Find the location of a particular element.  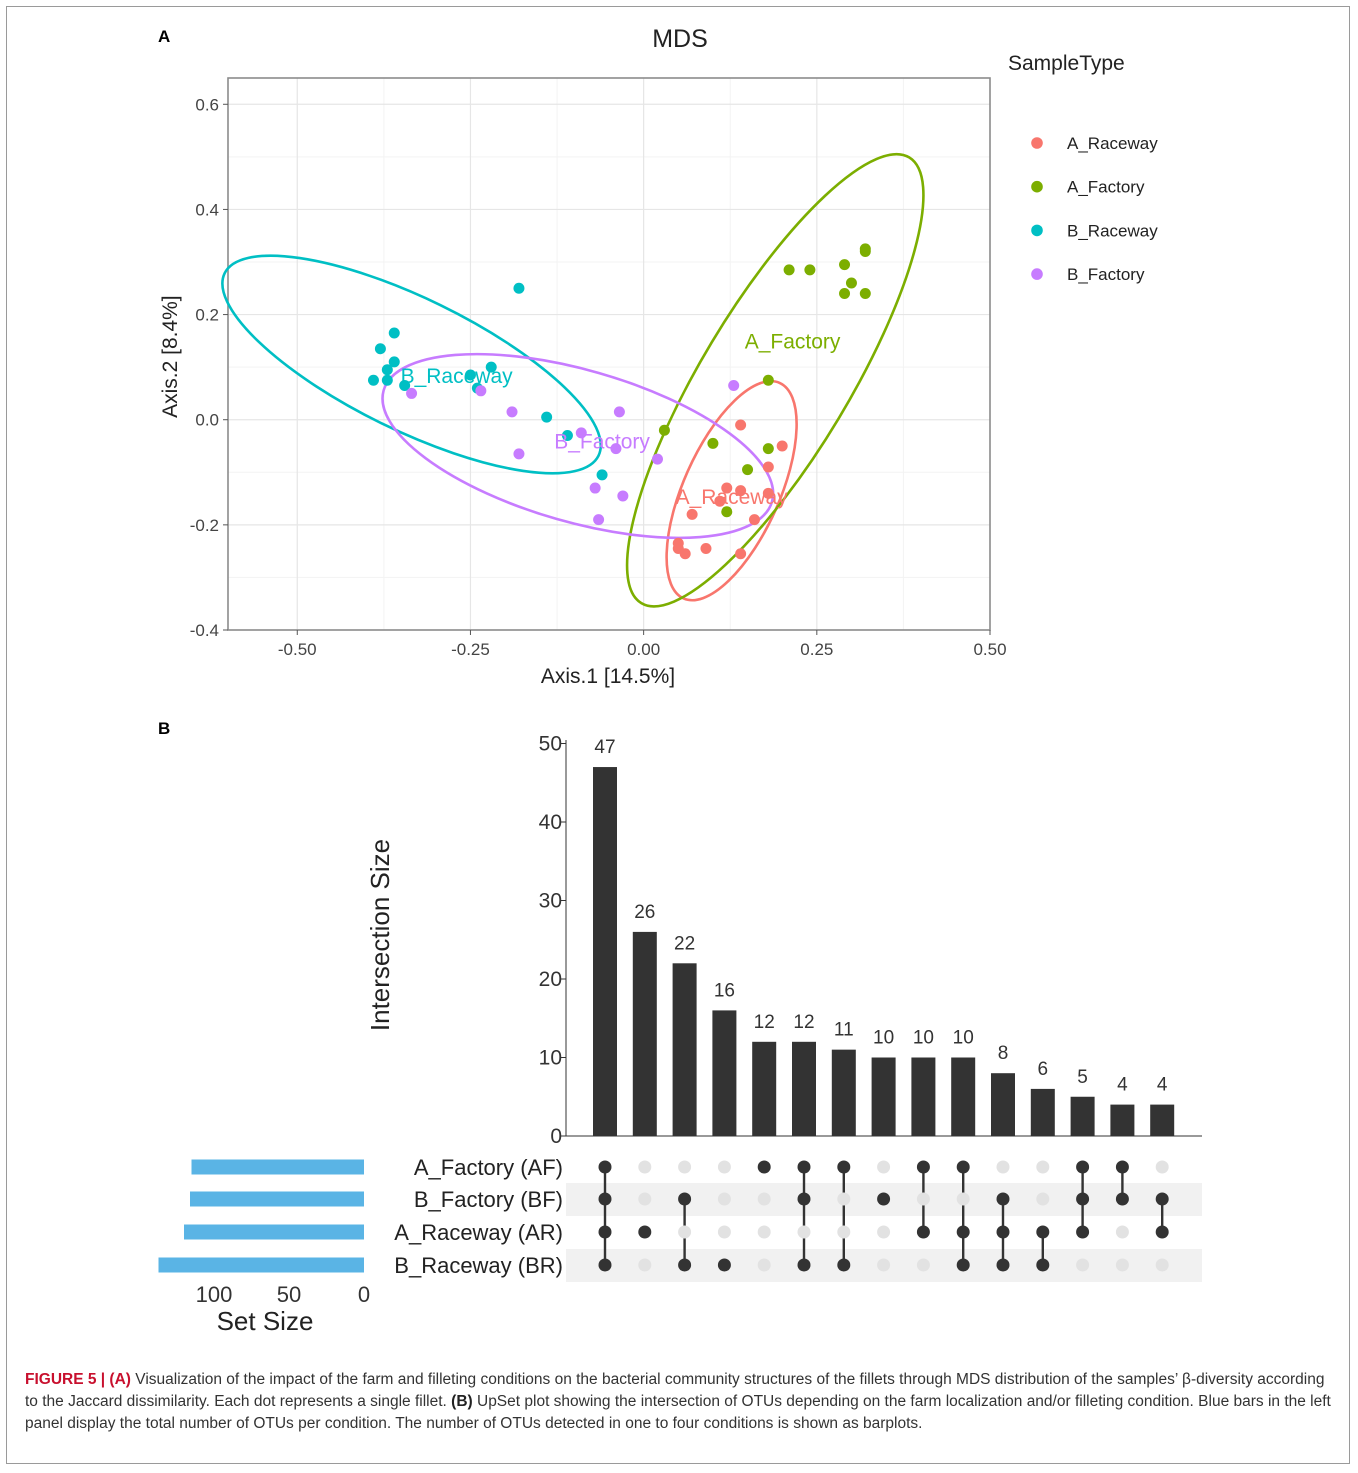

bar-value-label: 8 is located at coordinates (1003, 1053).